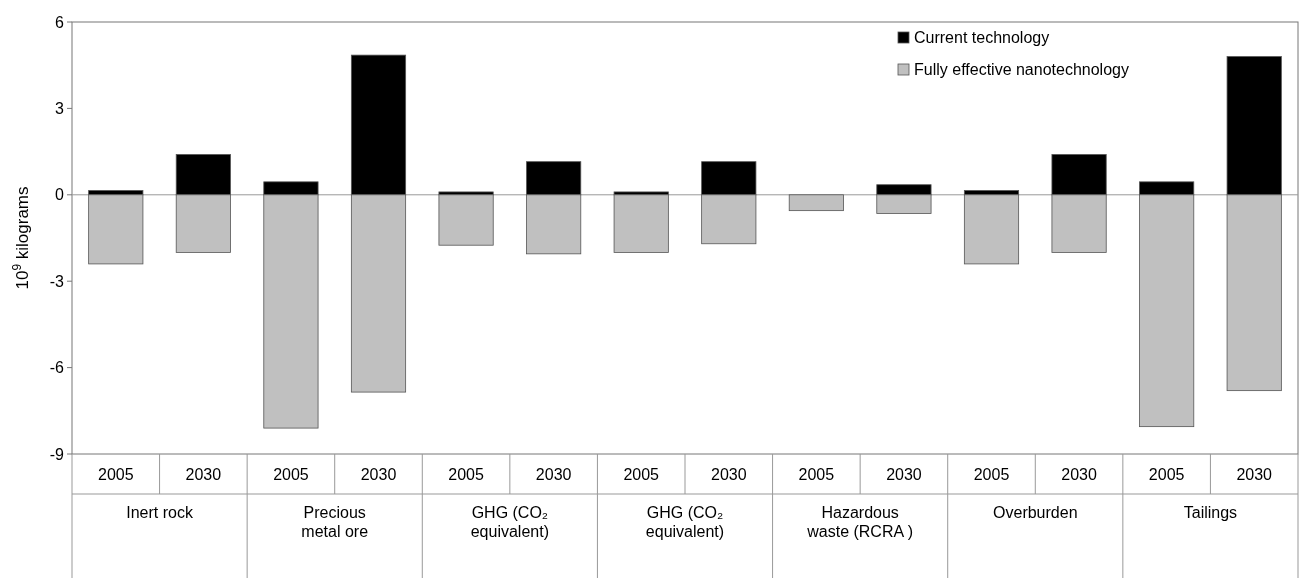 The height and width of the screenshot is (586, 1312). Describe the element at coordinates (60, 108) in the screenshot. I see `y-tick-label: 3` at that location.